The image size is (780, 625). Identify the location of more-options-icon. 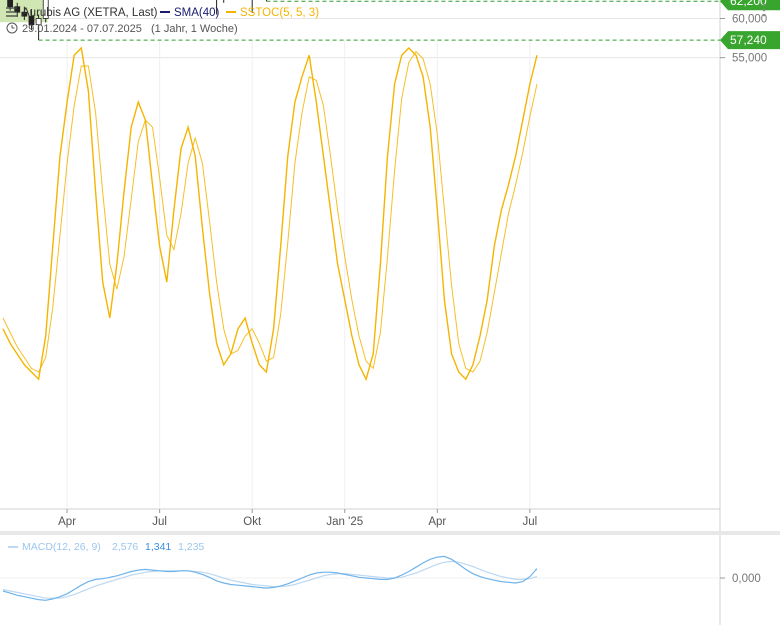
(764, 10).